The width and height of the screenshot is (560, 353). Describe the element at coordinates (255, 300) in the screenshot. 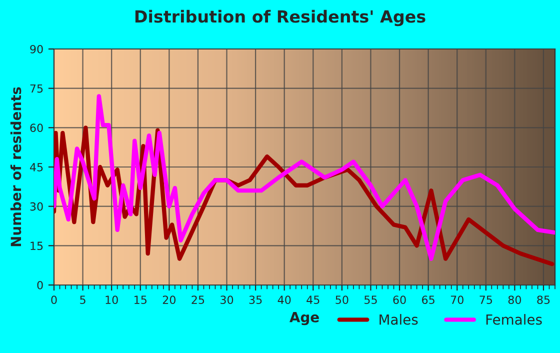

I see `x-tick-label: 35` at that location.